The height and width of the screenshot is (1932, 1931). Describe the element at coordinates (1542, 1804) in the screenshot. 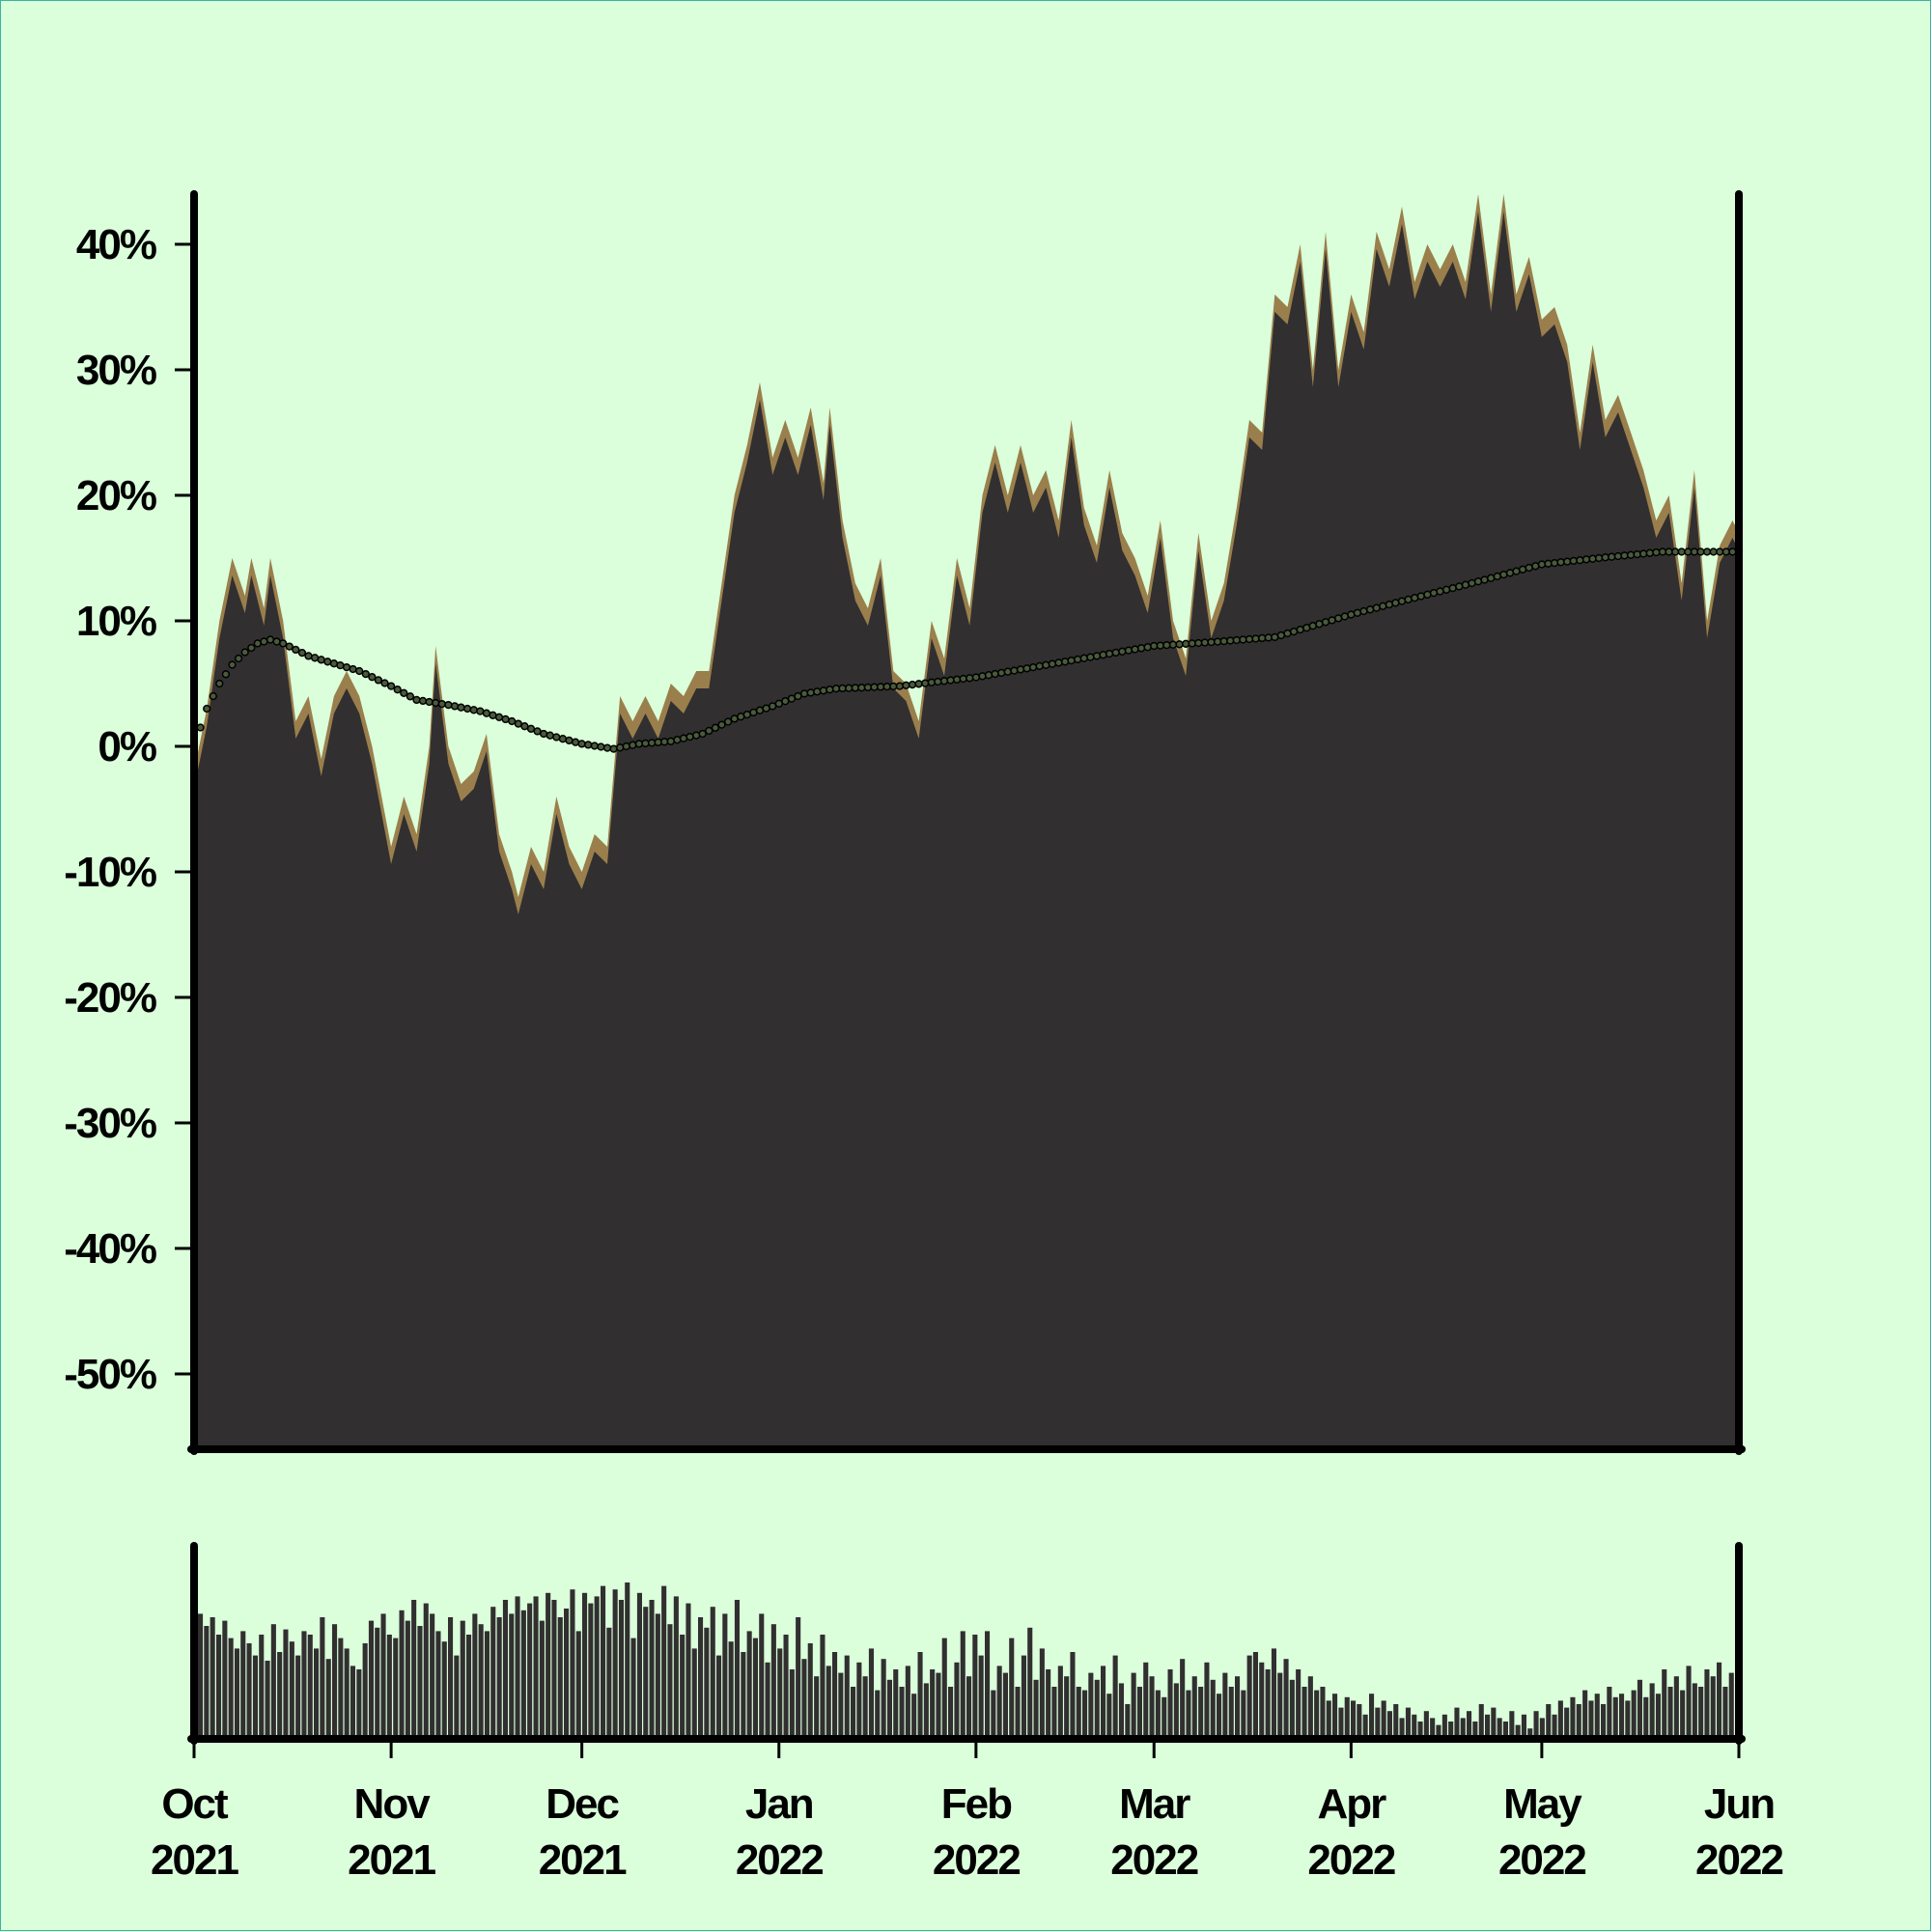

I see `x-tick-month: May` at that location.